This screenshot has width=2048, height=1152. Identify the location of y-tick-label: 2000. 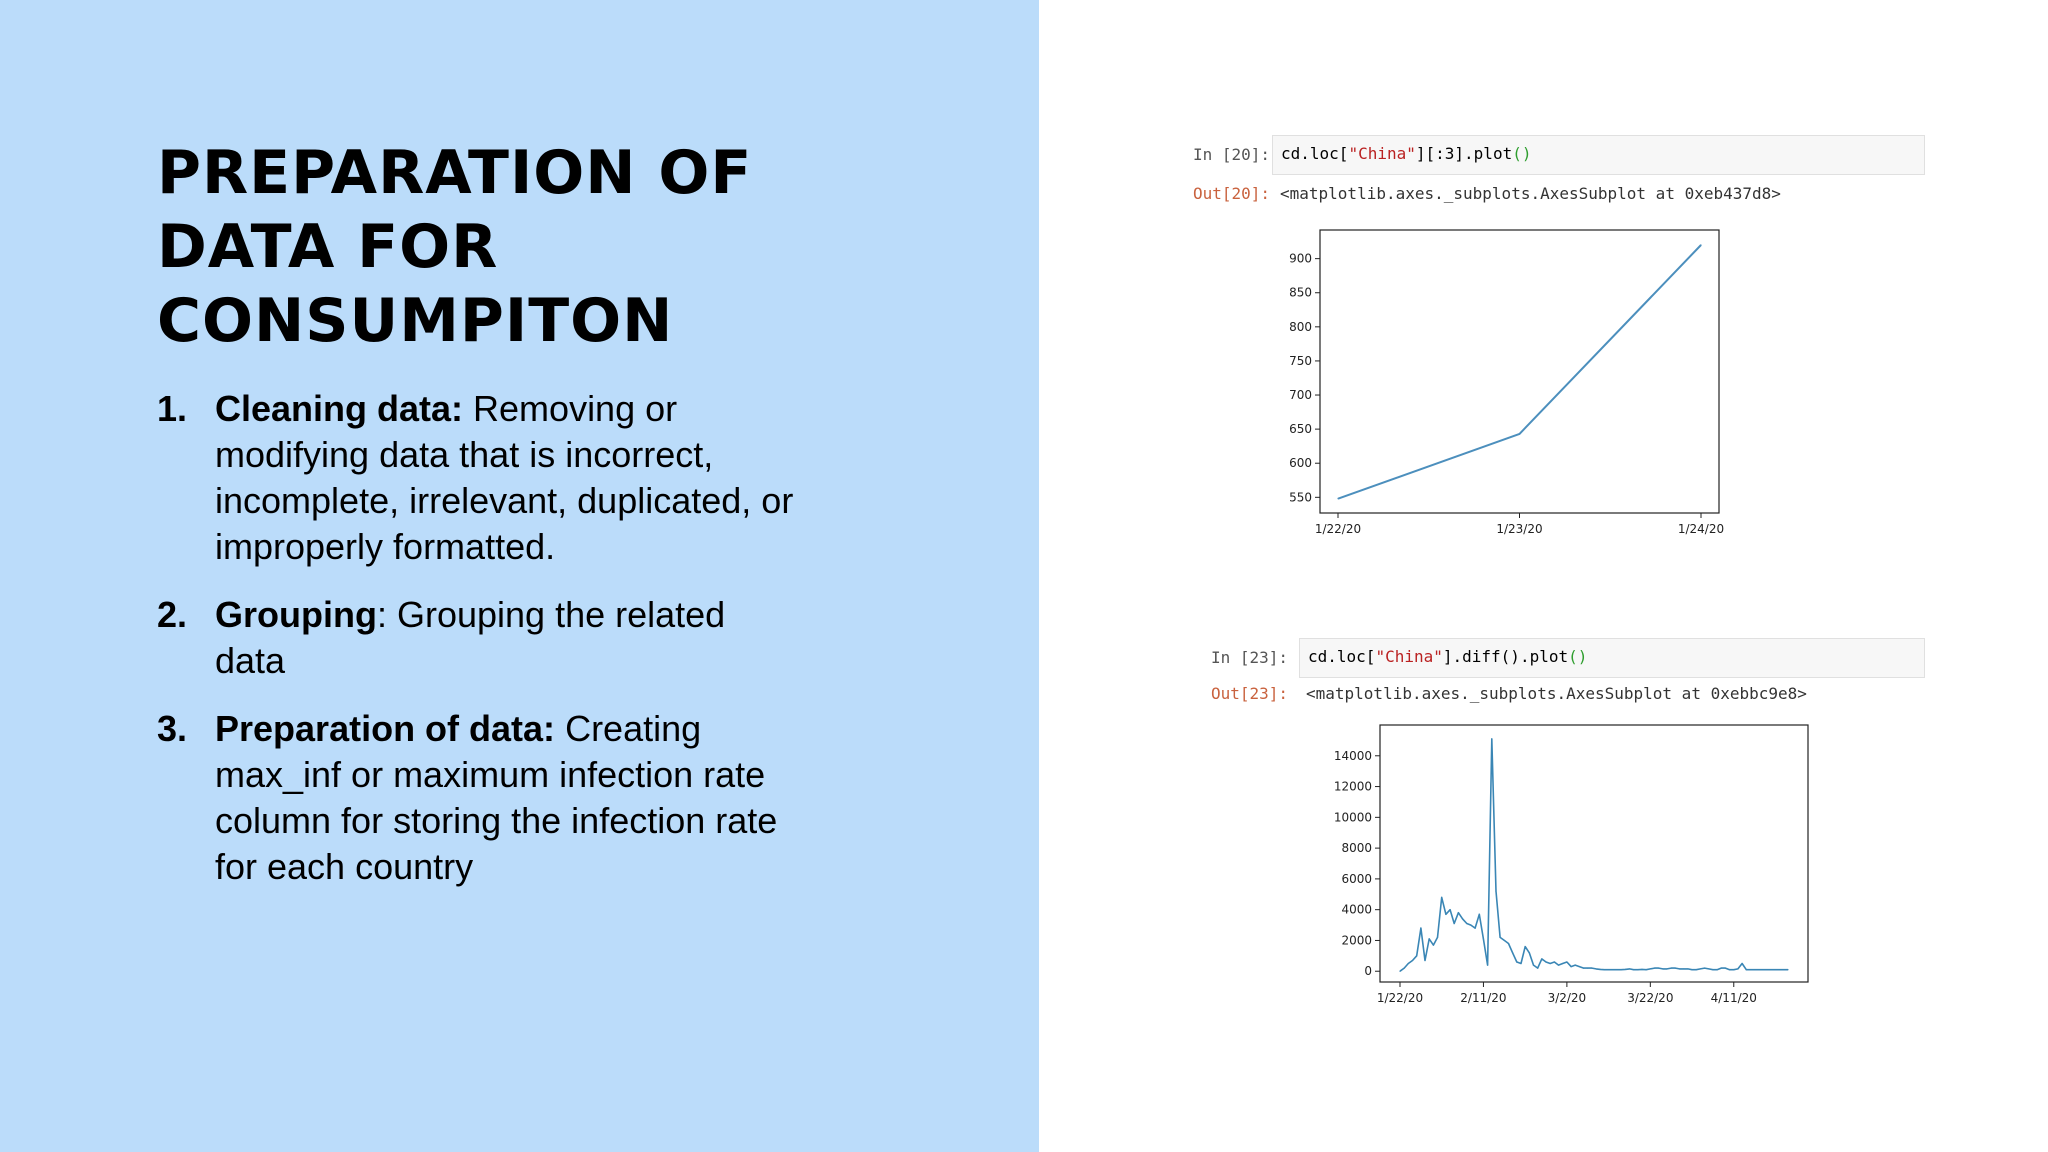
(1356, 940).